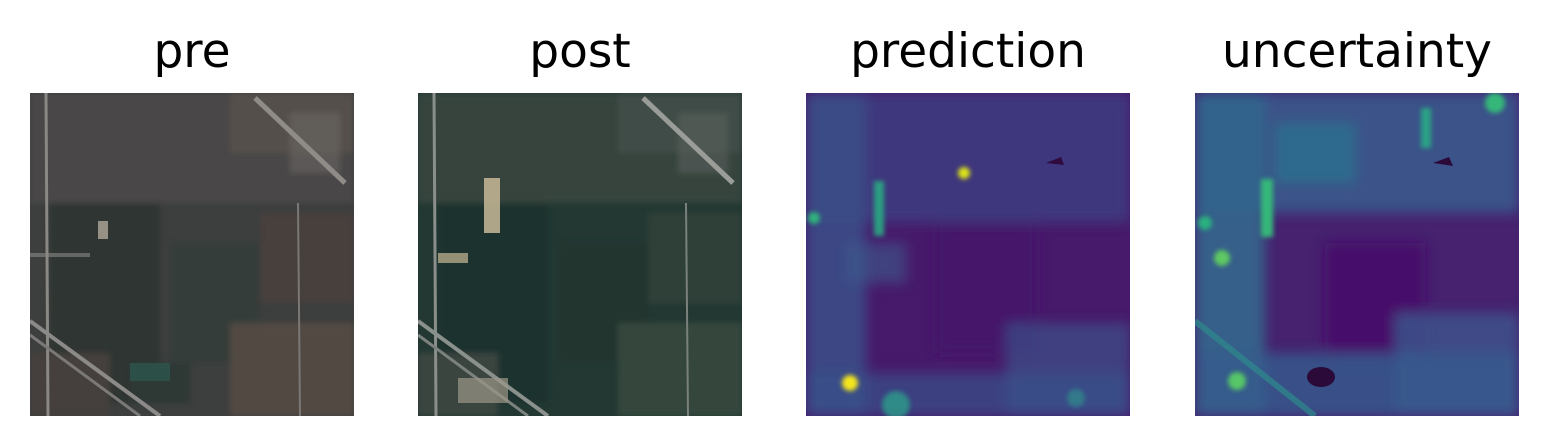  Describe the element at coordinates (1357, 51) in the screenshot. I see `uncertainty-title: uncertainty` at that location.